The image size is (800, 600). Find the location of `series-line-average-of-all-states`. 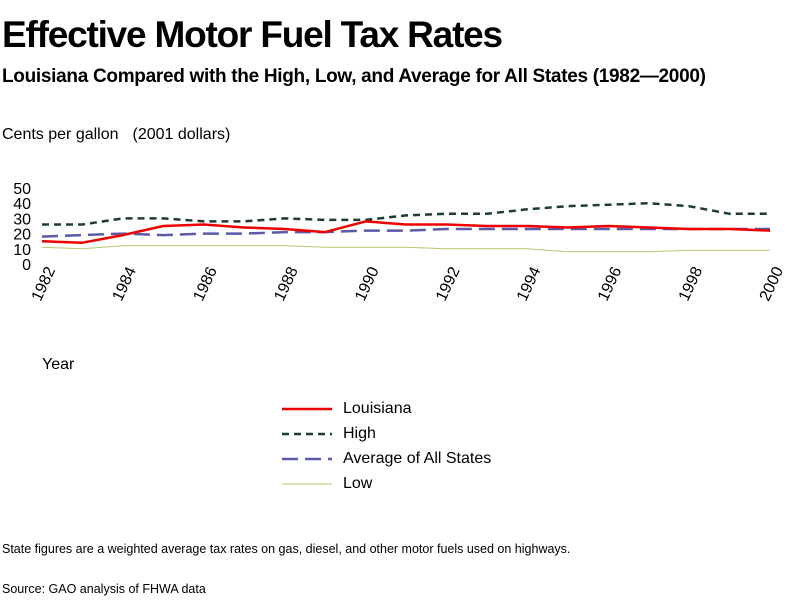

series-line-average-of-all-states is located at coordinates (405, 232).